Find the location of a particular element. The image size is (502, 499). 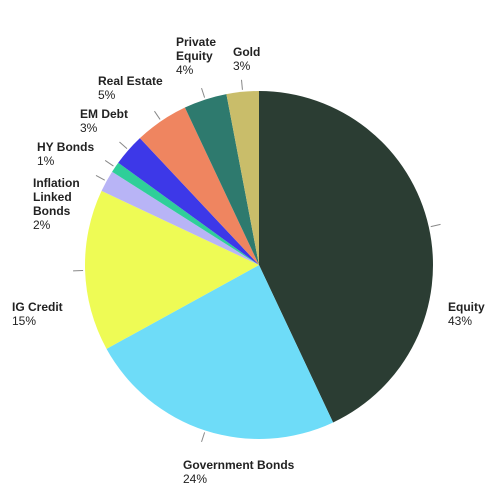

value-label: 2% is located at coordinates (42, 225).